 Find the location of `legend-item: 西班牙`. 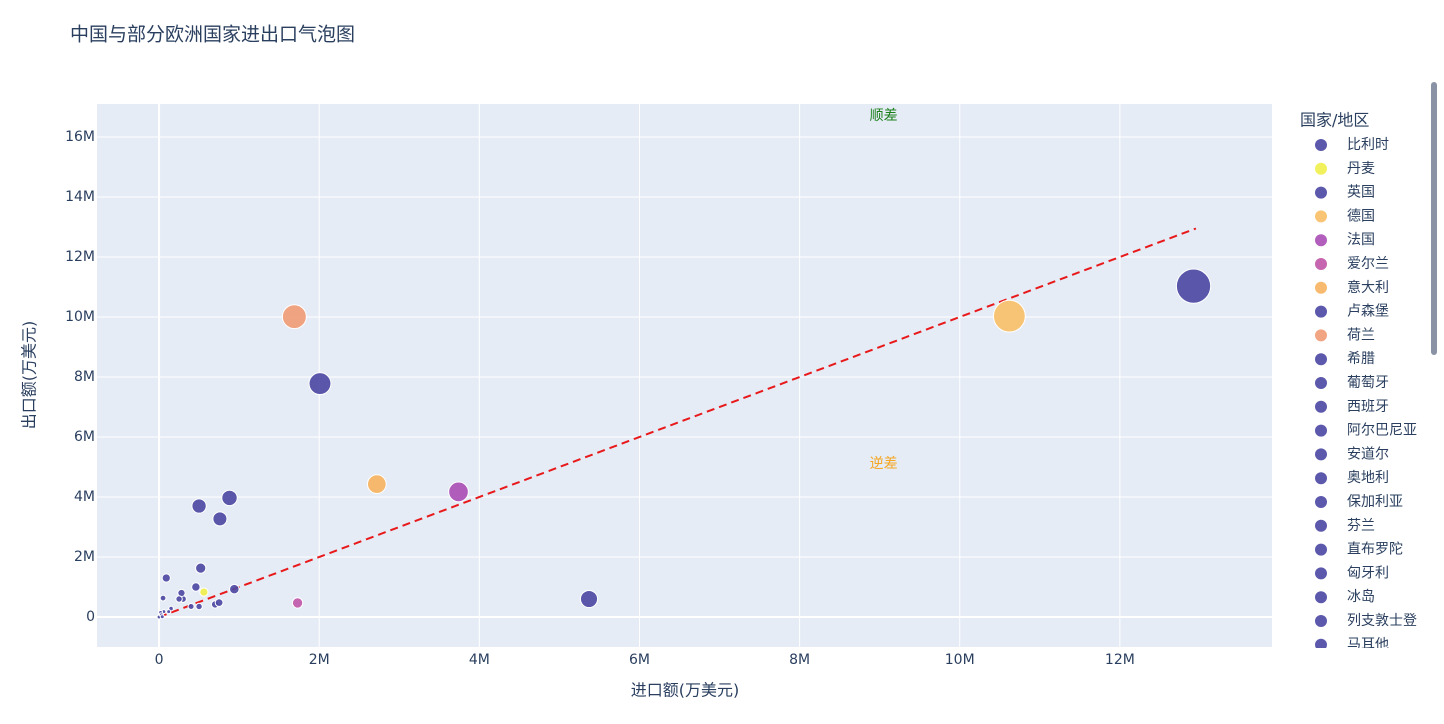

legend-item: 西班牙 is located at coordinates (1368, 407).